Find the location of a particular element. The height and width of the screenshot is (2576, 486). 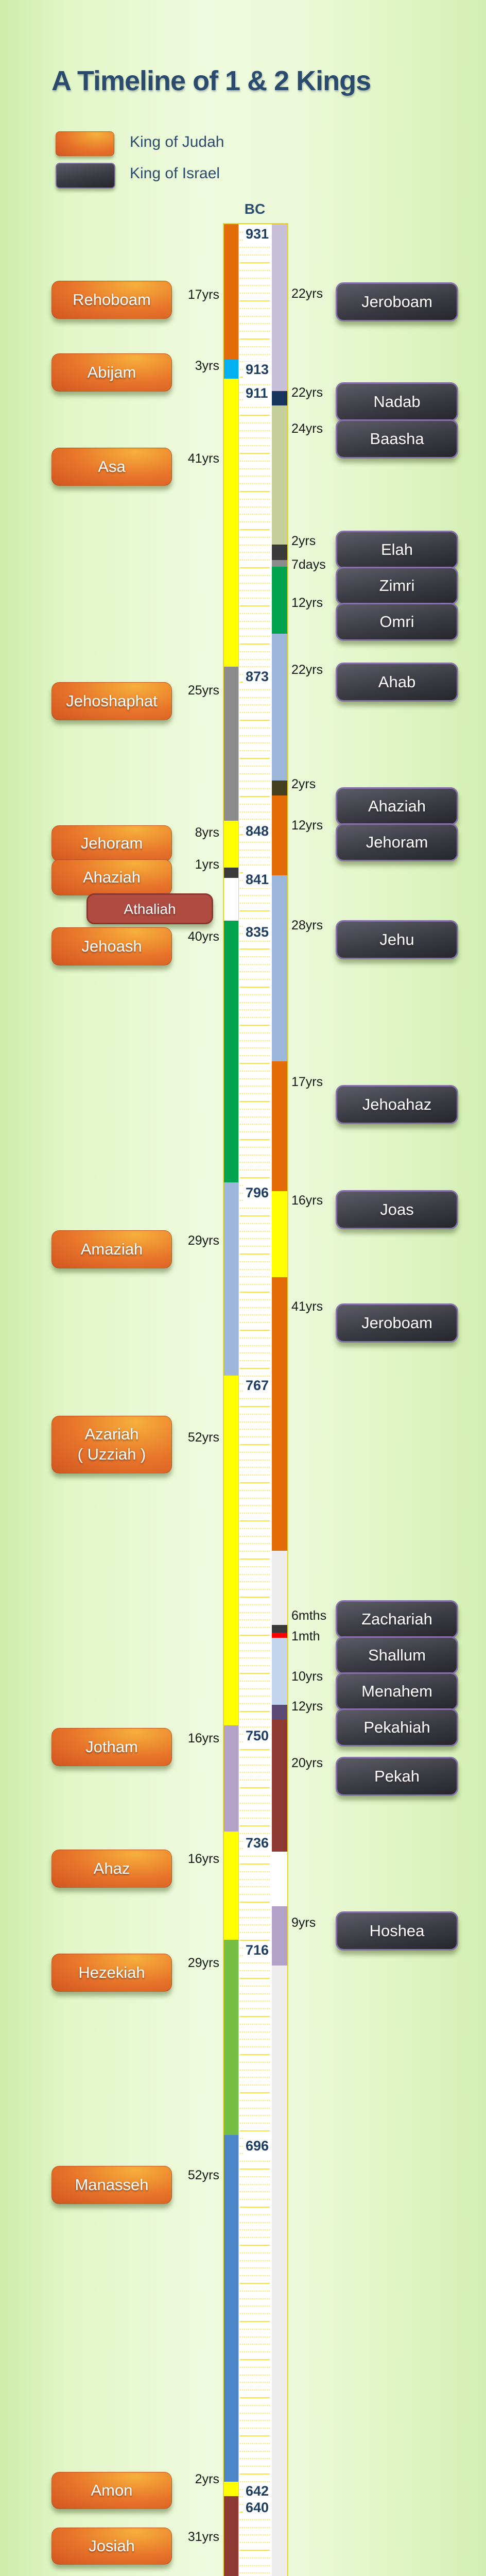

israel-segment-pekah is located at coordinates (279, 1785).